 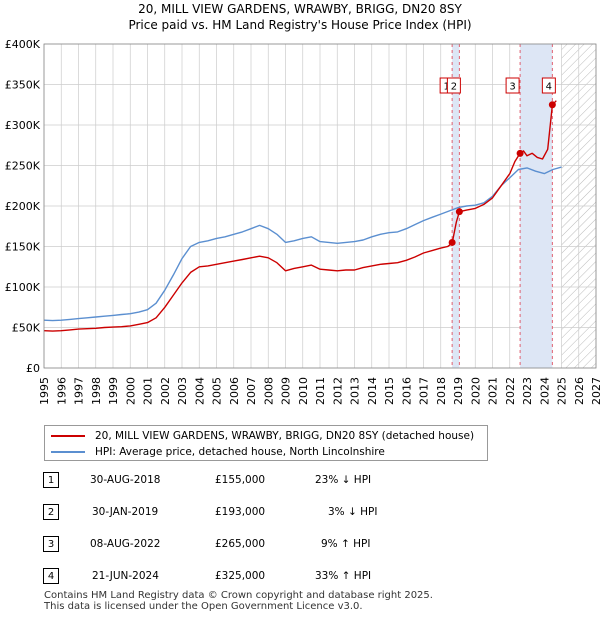 I want to click on sale-hpi-diff: 9% ↑ HPI, so click(x=346, y=544).